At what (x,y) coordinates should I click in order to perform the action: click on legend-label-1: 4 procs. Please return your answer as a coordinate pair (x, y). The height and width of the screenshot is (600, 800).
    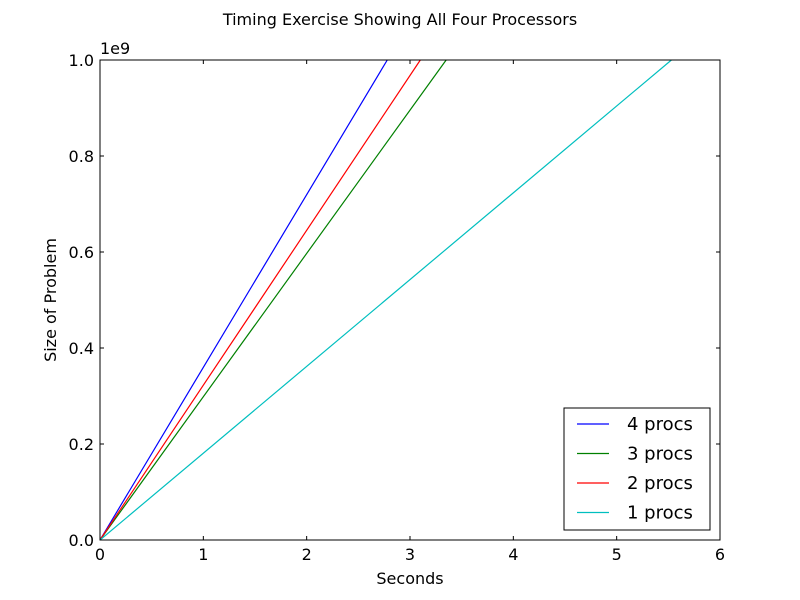
    Looking at the image, I should click on (660, 424).